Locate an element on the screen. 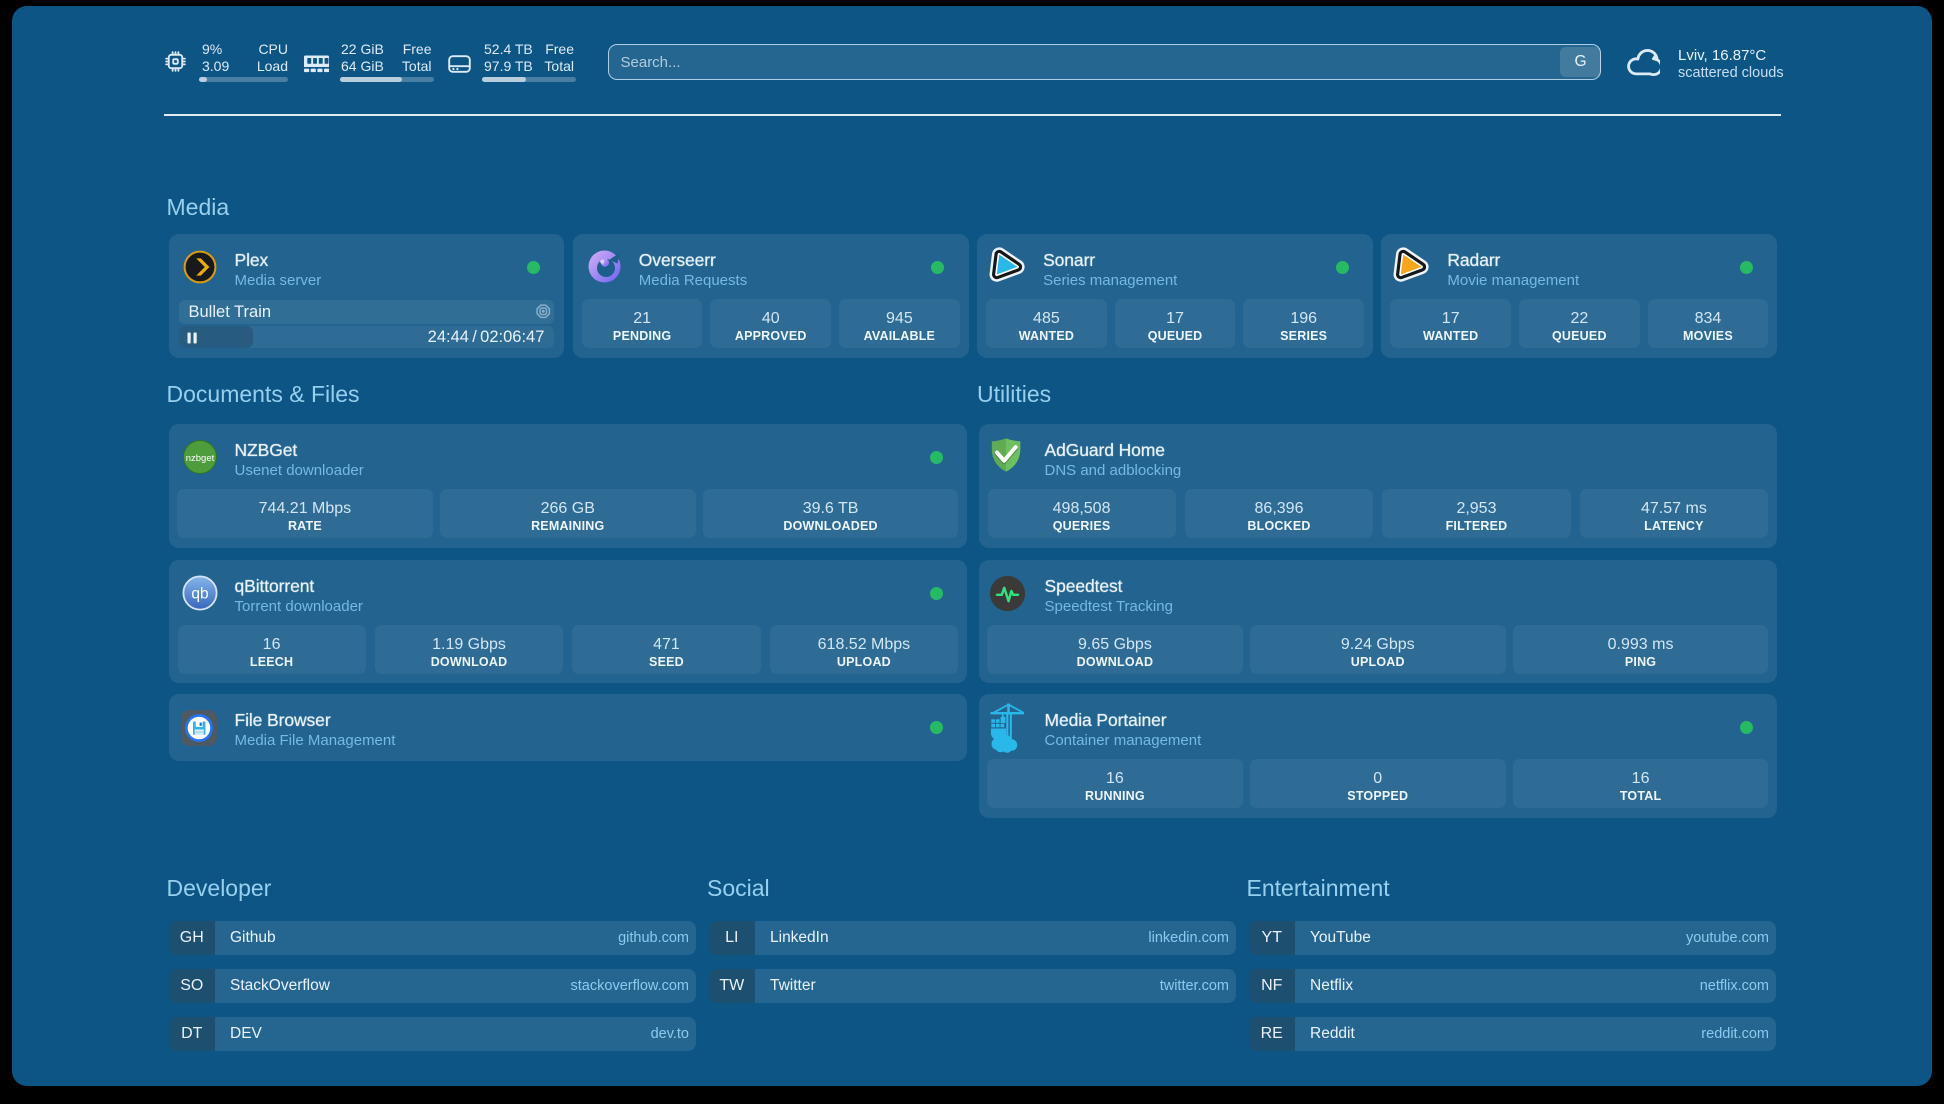  svg-text: qb is located at coordinates (199, 593).